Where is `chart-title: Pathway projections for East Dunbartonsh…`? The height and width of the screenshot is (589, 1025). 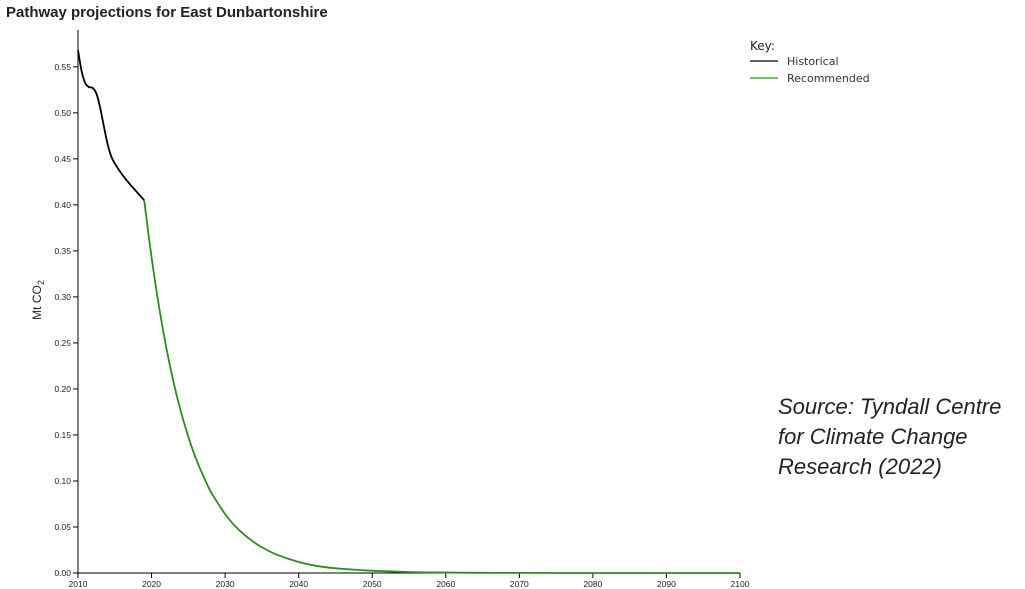 chart-title: Pathway projections for East Dunbartonsh… is located at coordinates (167, 12).